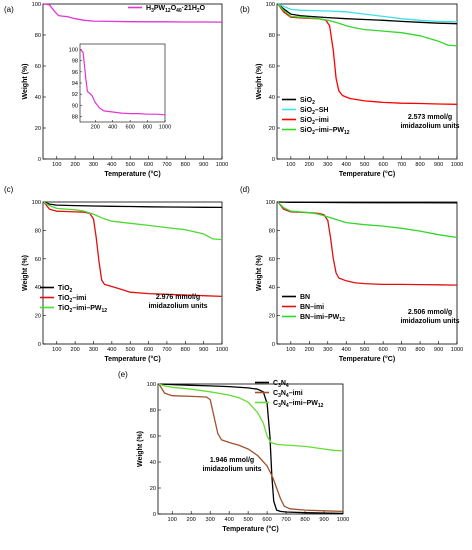 This screenshot has height=550, width=472. I want to click on legend-label: SiO2, so click(307, 101).